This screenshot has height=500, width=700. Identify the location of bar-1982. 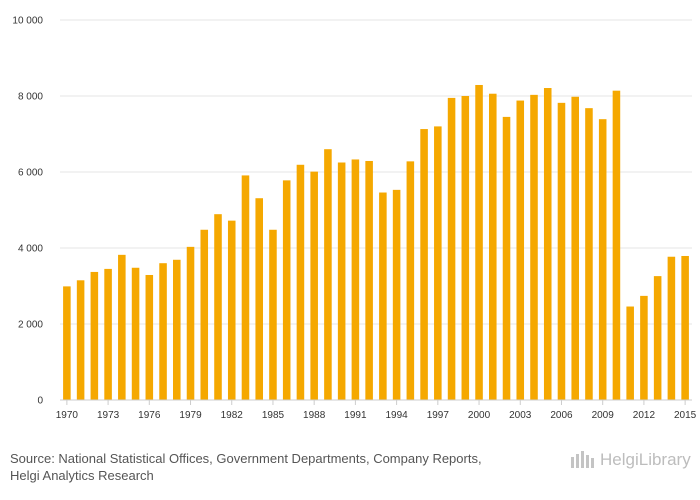
(231, 310).